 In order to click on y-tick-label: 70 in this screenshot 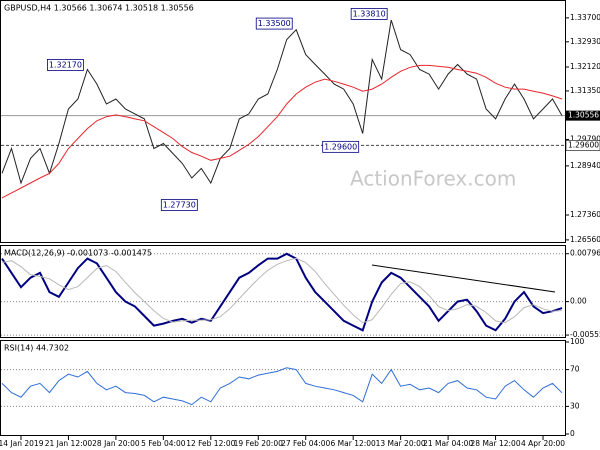, I will do `click(575, 369)`.